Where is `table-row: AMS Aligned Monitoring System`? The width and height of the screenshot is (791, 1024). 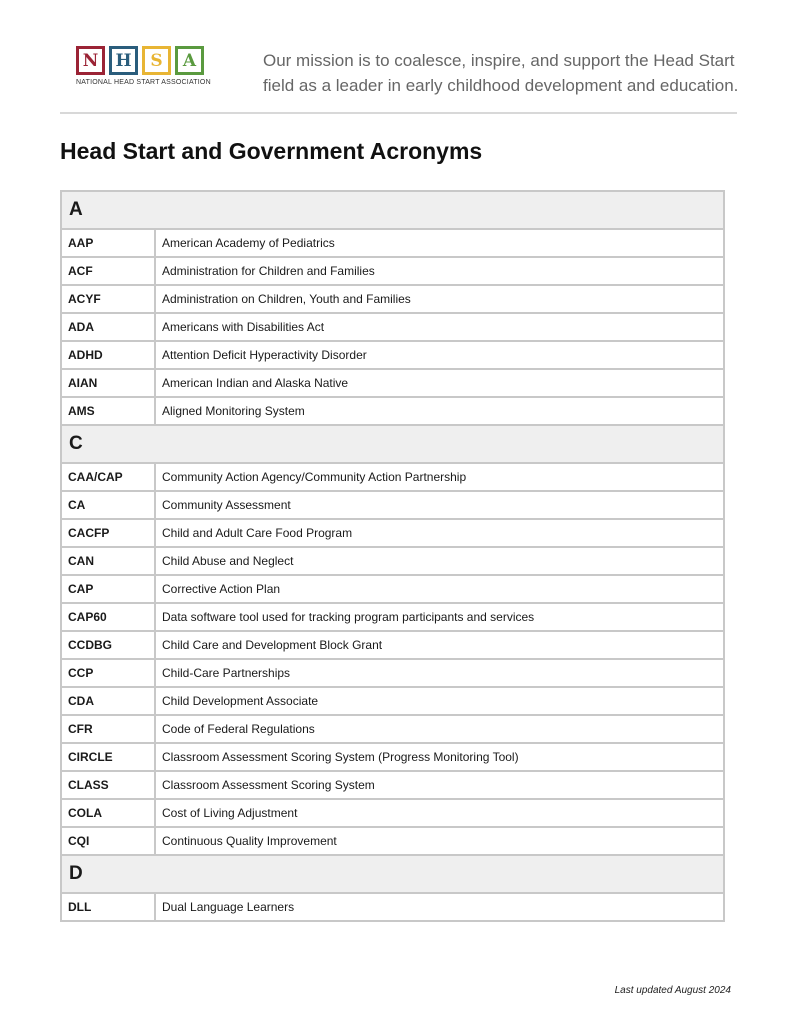
table-row: AMS Aligned Monitoring System is located at coordinates (392, 411).